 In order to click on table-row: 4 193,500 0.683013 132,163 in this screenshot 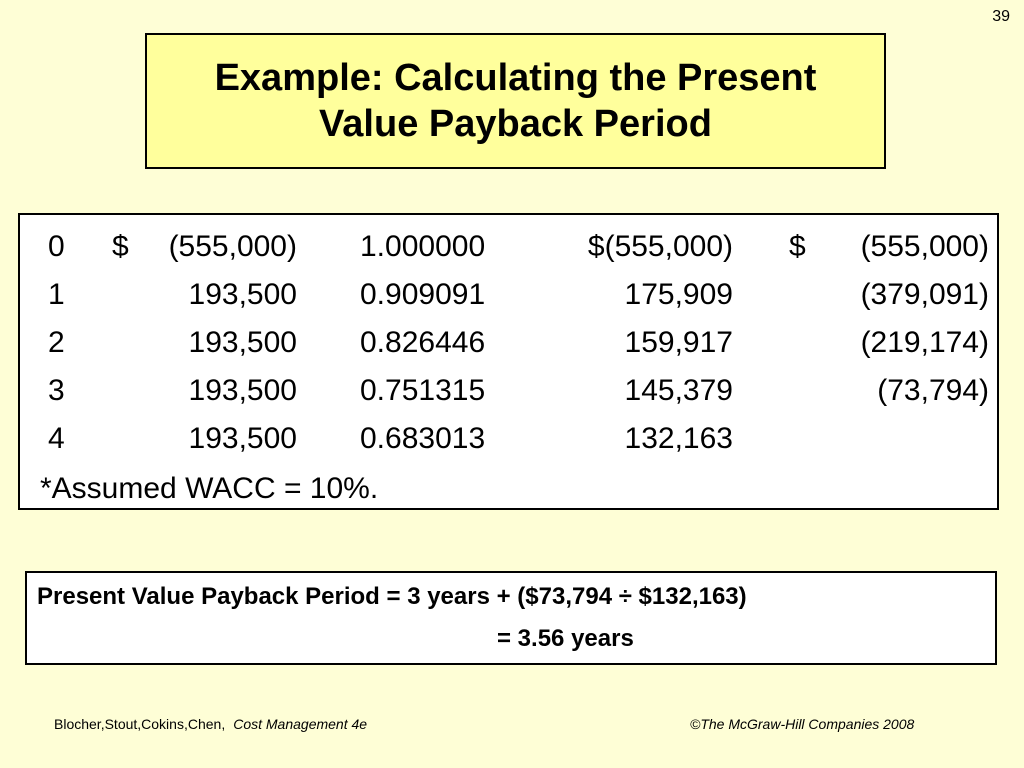, I will do `click(508, 439)`.